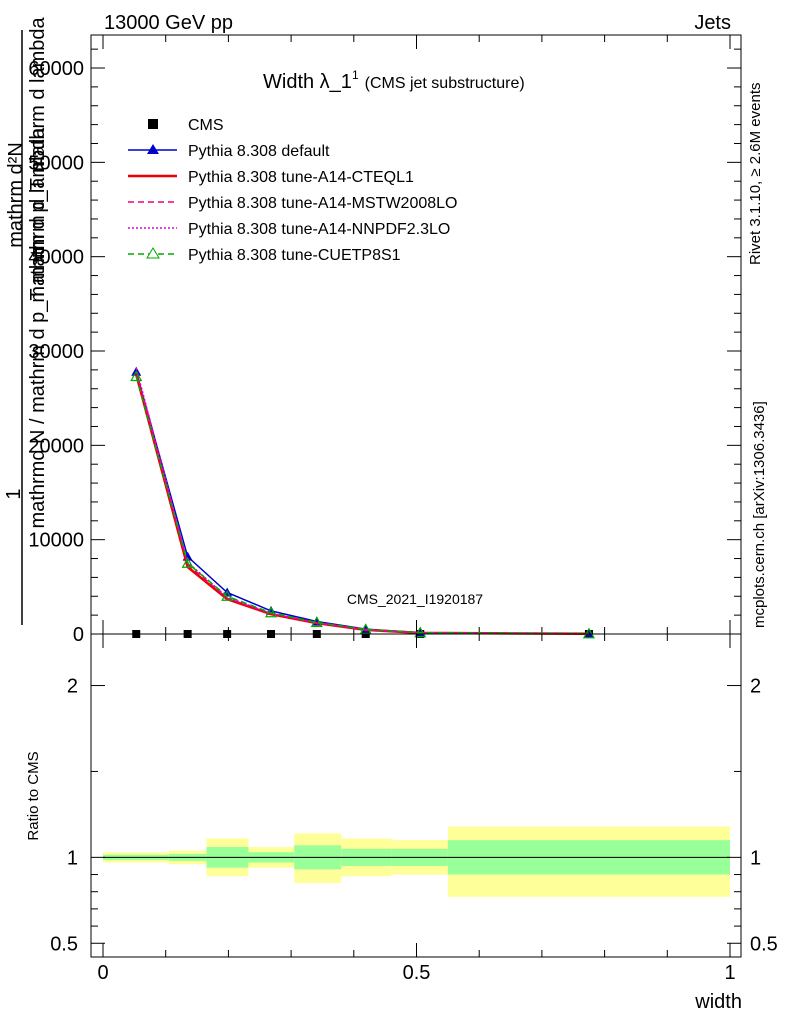  I want to click on legend-item: Pythia 8.308 tune-CUETP8S1, so click(264, 255).